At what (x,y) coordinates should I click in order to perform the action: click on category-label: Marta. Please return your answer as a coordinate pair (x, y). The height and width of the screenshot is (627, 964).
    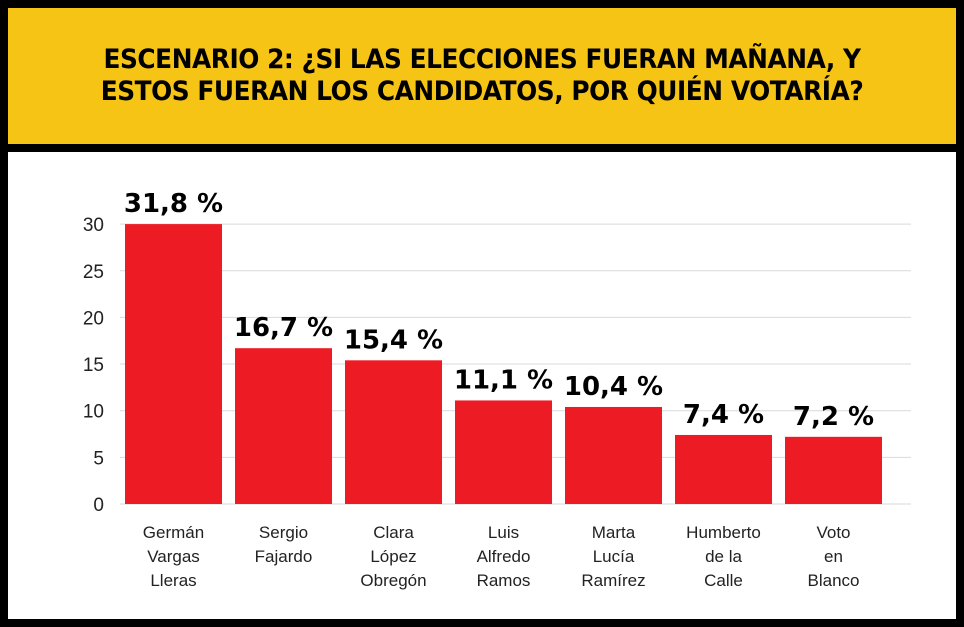
    Looking at the image, I should click on (614, 532).